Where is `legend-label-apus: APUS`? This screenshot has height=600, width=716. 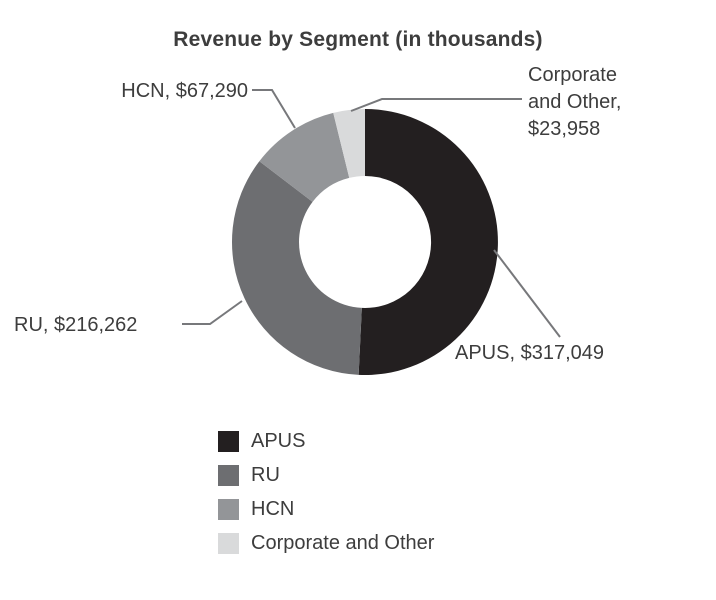
legend-label-apus: APUS is located at coordinates (278, 441).